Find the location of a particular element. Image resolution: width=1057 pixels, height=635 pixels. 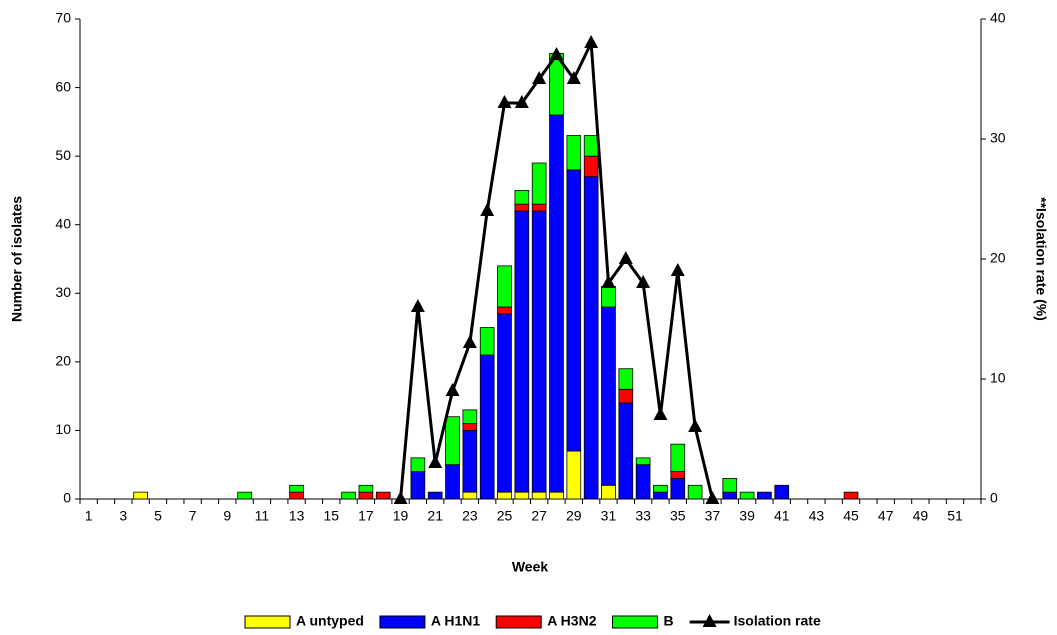

x-tick-label: 15 is located at coordinates (331, 516).